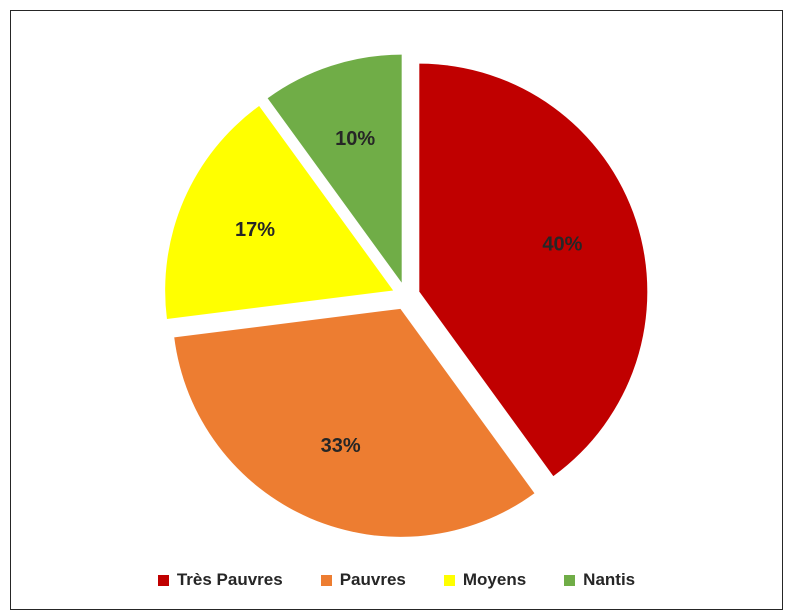 The width and height of the screenshot is (794, 616). What do you see at coordinates (255, 230) in the screenshot?
I see `data-label-moyens: 17%` at bounding box center [255, 230].